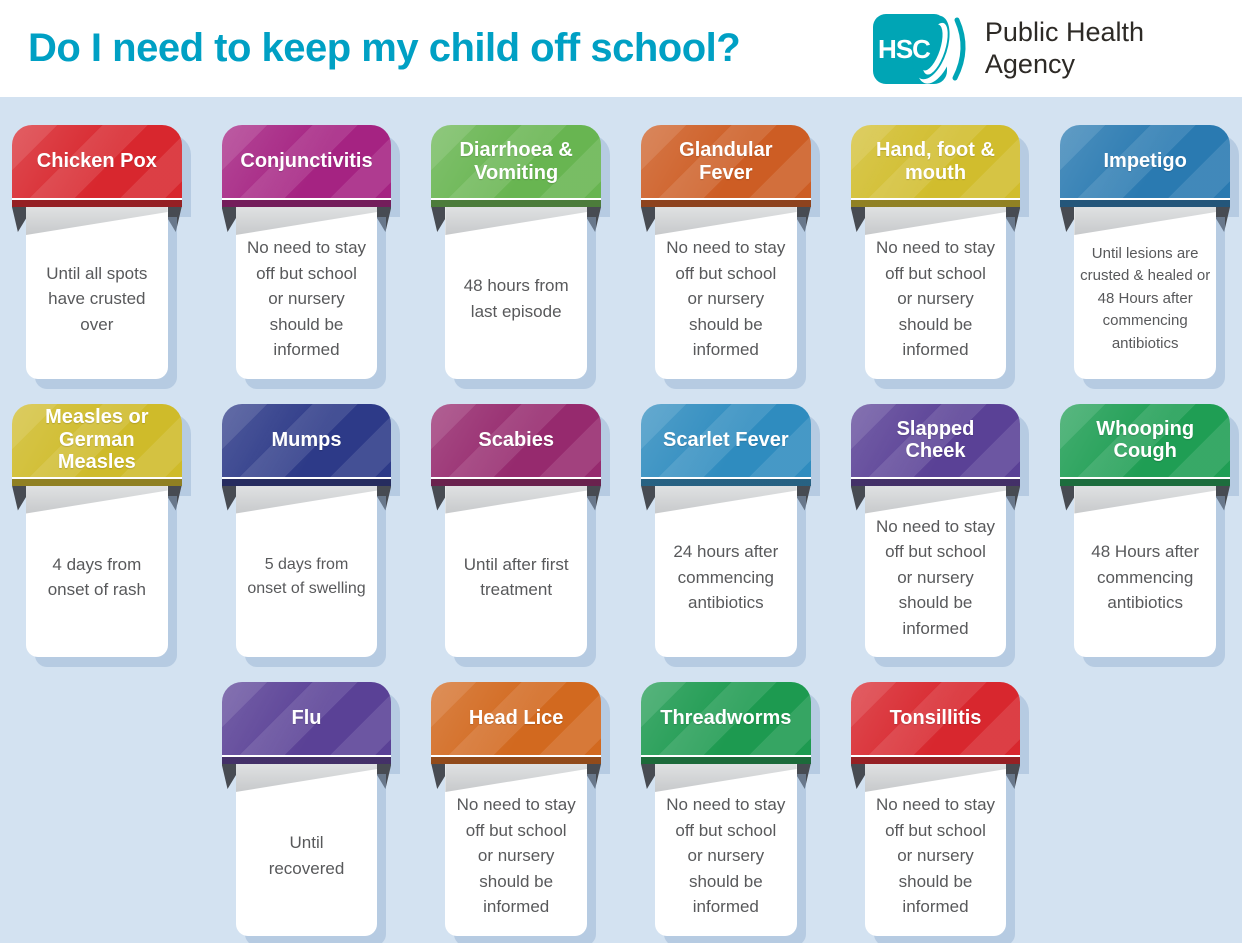 The height and width of the screenshot is (943, 1242). I want to click on hsc-logo-icon: HSC, so click(919, 48).